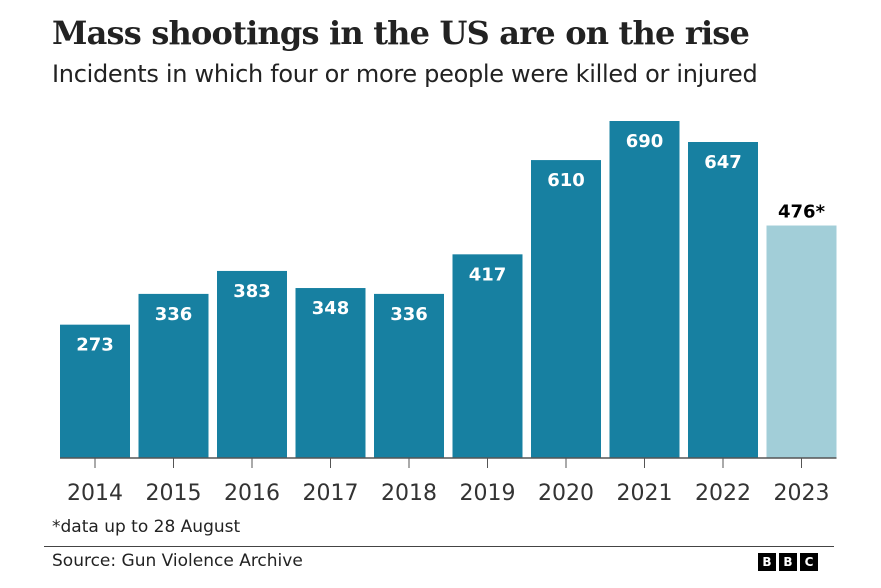 This screenshot has height=588, width=881. What do you see at coordinates (173, 375) in the screenshot?
I see `bar-2015` at bounding box center [173, 375].